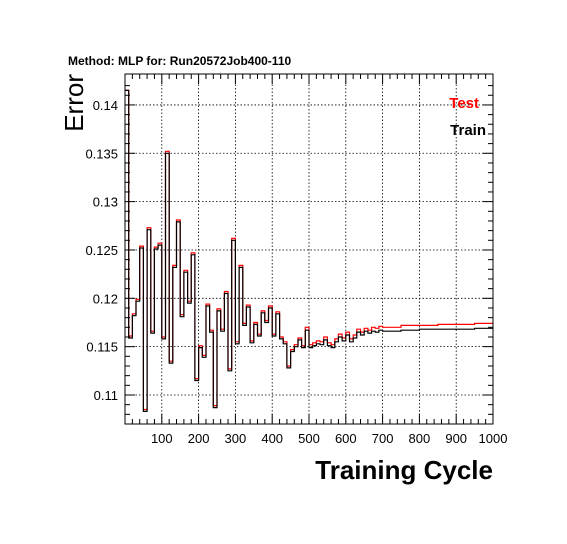 The image size is (567, 544). Describe the element at coordinates (383, 438) in the screenshot. I see `x-tick-label: 700` at that location.